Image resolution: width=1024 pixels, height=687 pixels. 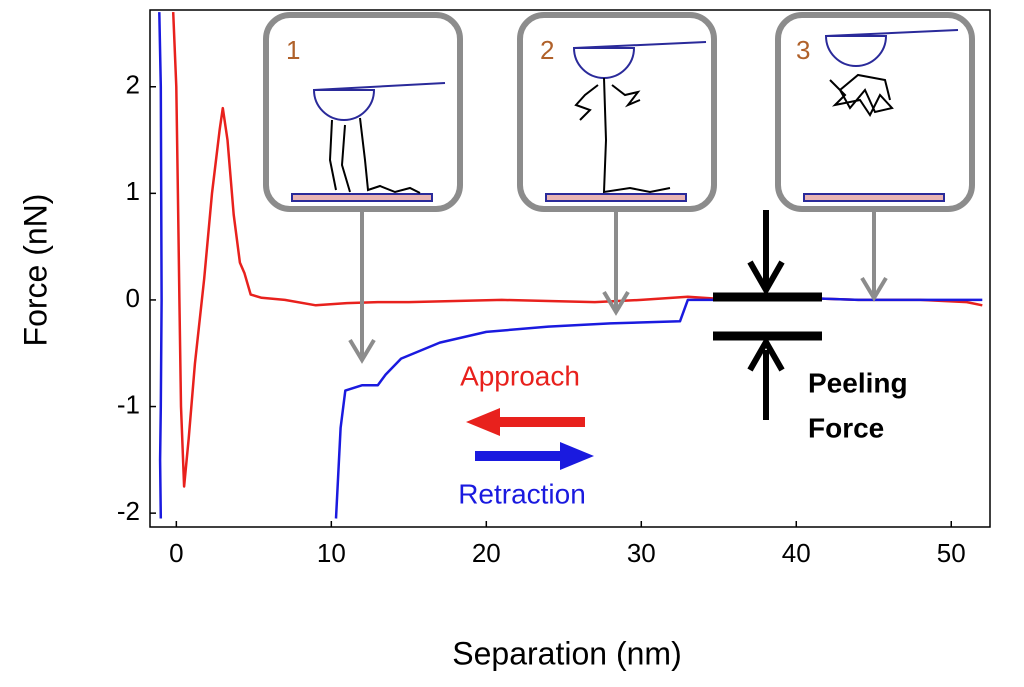 What do you see at coordinates (331, 553) in the screenshot?
I see `x-tick-label: 10` at bounding box center [331, 553].